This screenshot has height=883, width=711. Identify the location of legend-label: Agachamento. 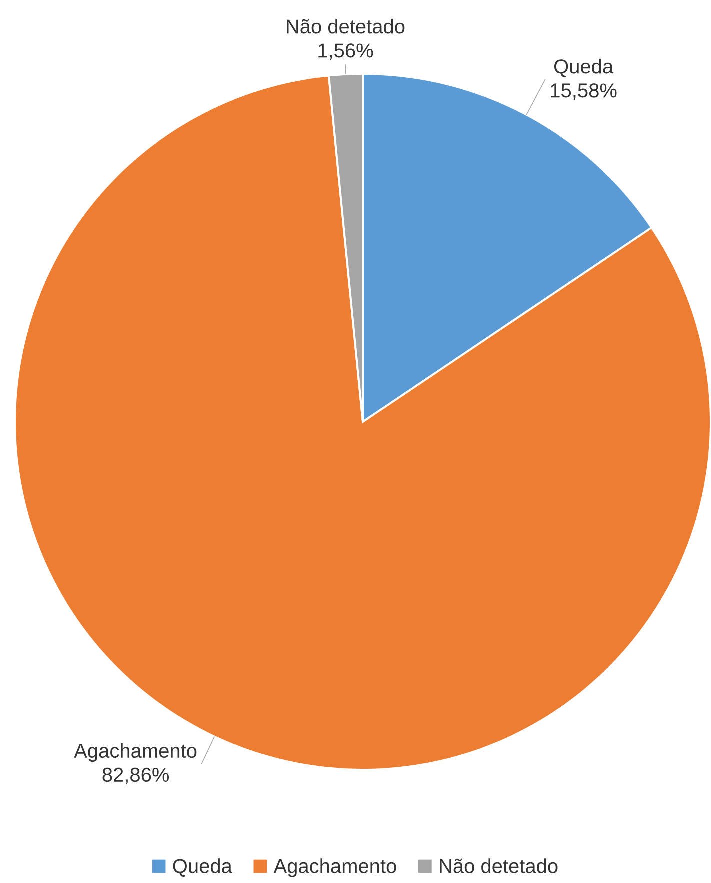
(335, 868).